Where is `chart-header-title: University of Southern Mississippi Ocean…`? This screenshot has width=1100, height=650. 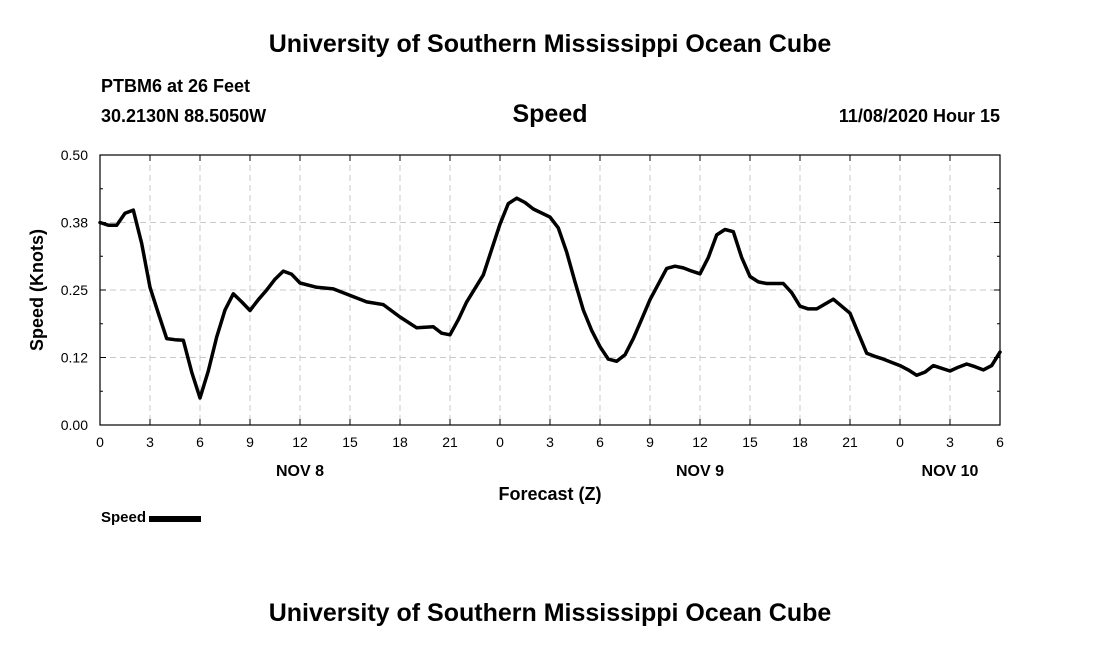 chart-header-title: University of Southern Mississippi Ocean… is located at coordinates (550, 44).